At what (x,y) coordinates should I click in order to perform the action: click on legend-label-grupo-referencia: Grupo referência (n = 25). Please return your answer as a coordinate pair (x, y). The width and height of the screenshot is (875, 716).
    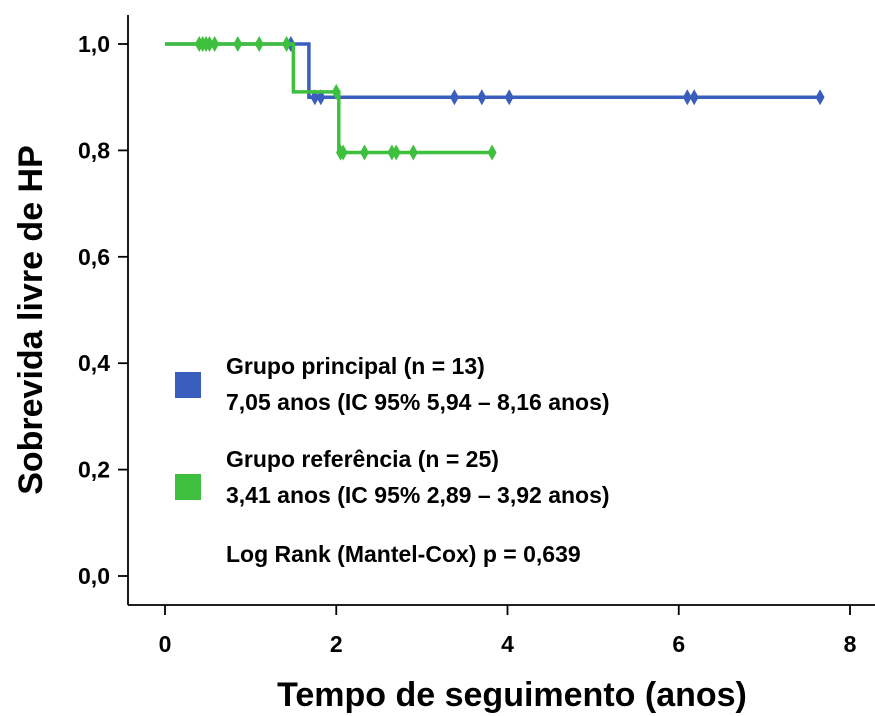
    Looking at the image, I should click on (362, 459).